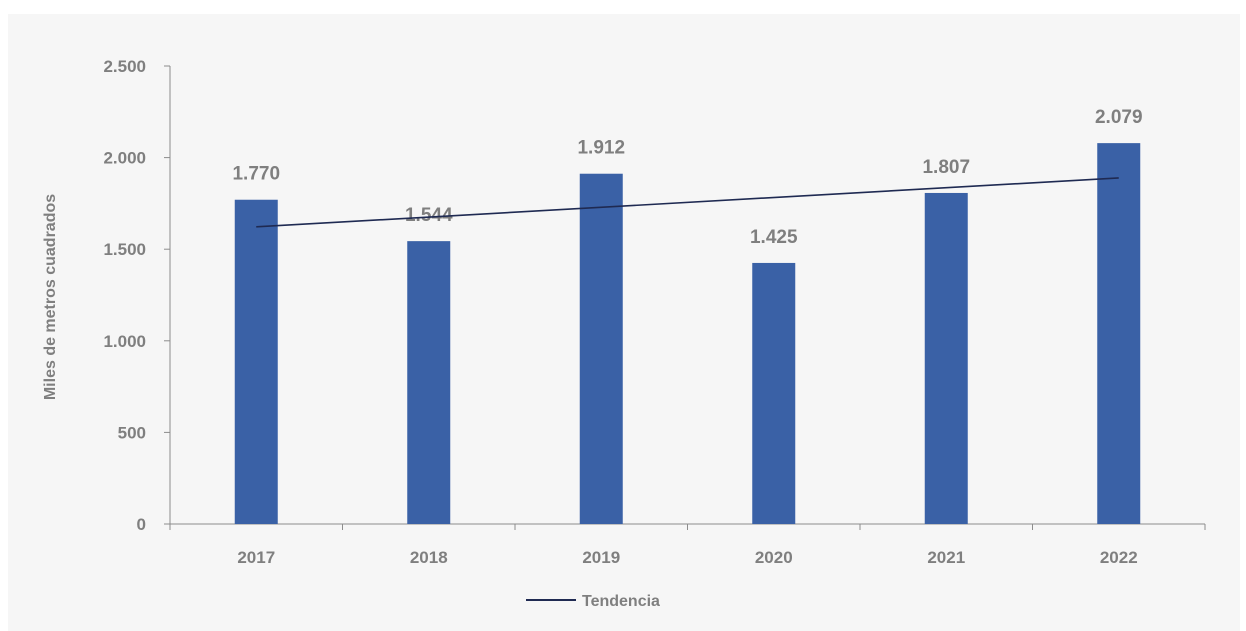 The width and height of the screenshot is (1246, 631). What do you see at coordinates (774, 393) in the screenshot?
I see `bar-2020` at bounding box center [774, 393].